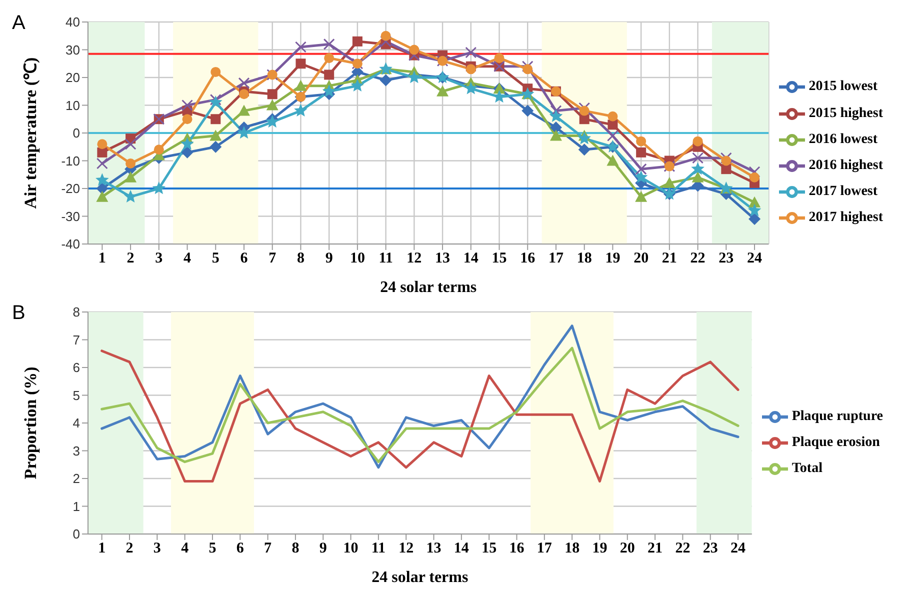  Describe the element at coordinates (73, 22) in the screenshot. I see `y-tick-label: 40` at that location.